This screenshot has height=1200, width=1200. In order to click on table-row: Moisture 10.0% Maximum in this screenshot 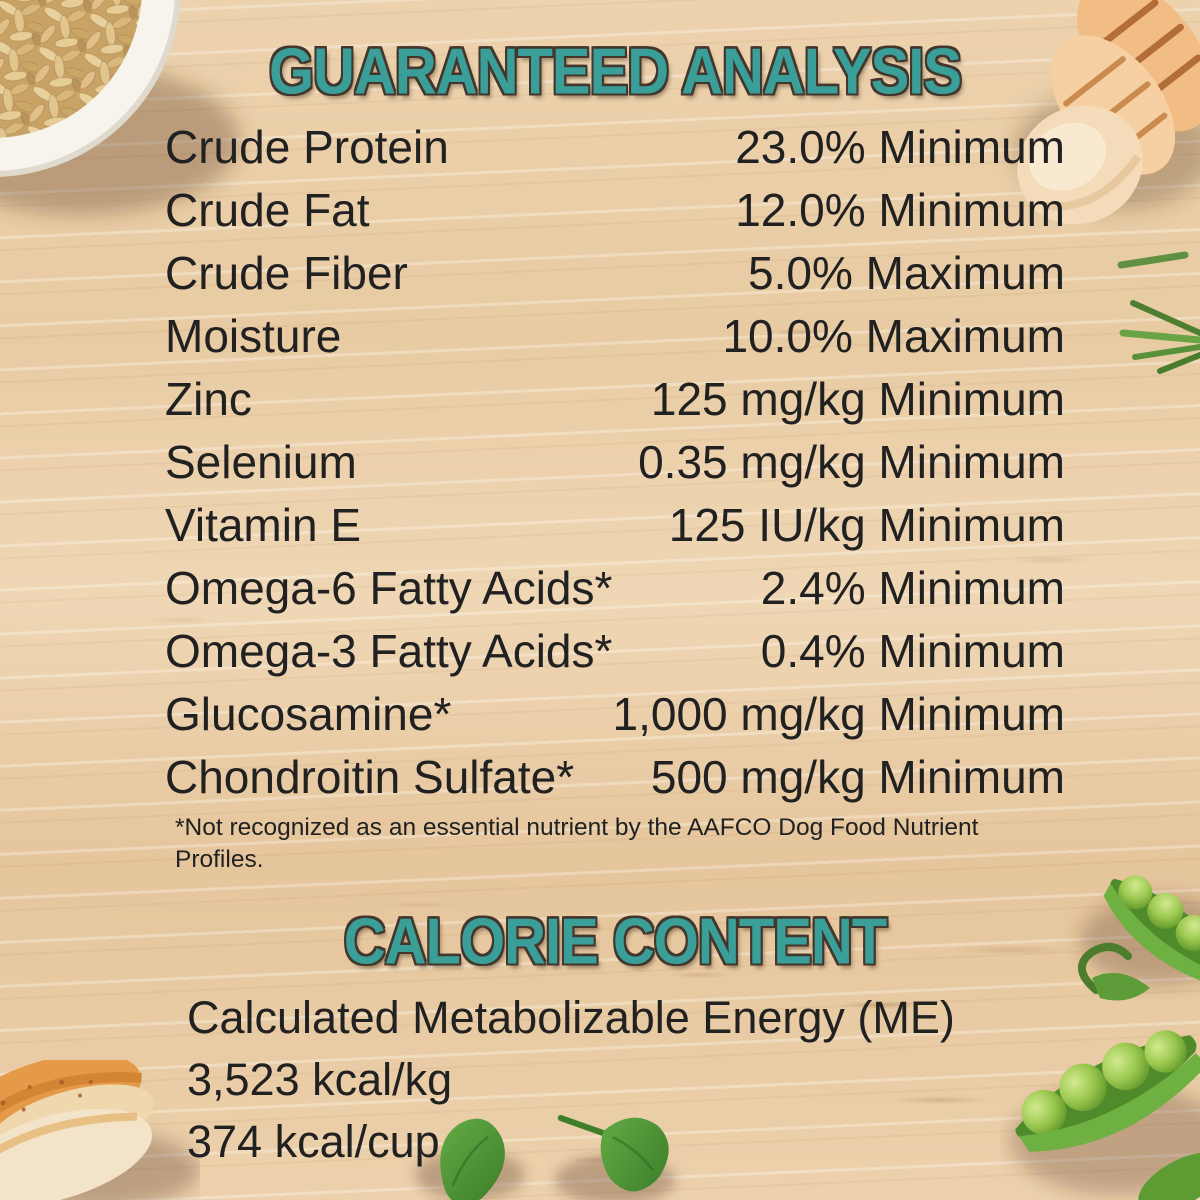, I will do `click(615, 335)`.